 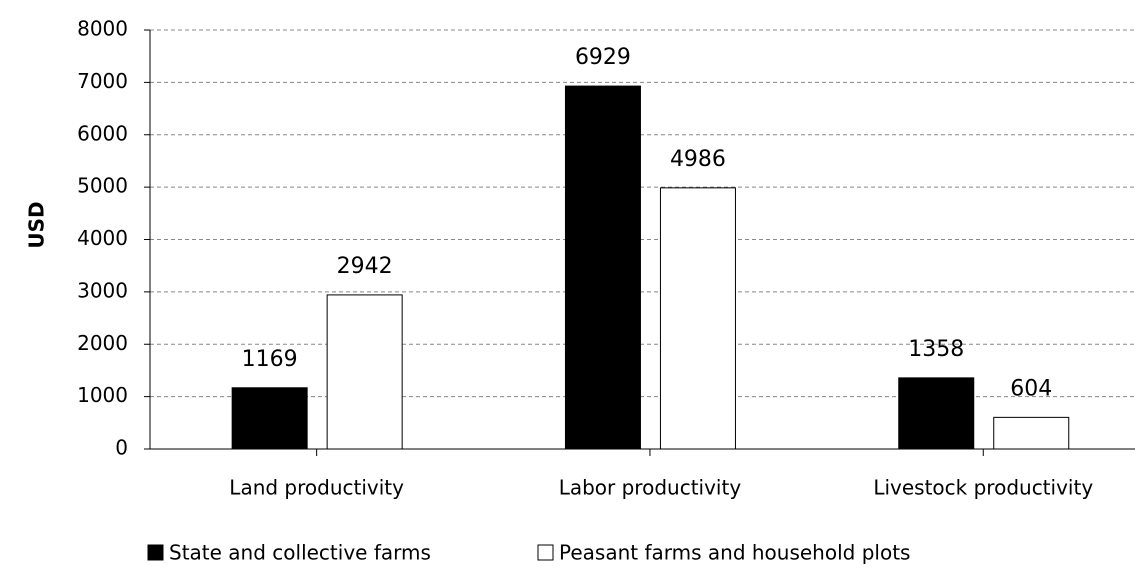 What do you see at coordinates (698, 159) in the screenshot?
I see `value-label: 4986` at bounding box center [698, 159].